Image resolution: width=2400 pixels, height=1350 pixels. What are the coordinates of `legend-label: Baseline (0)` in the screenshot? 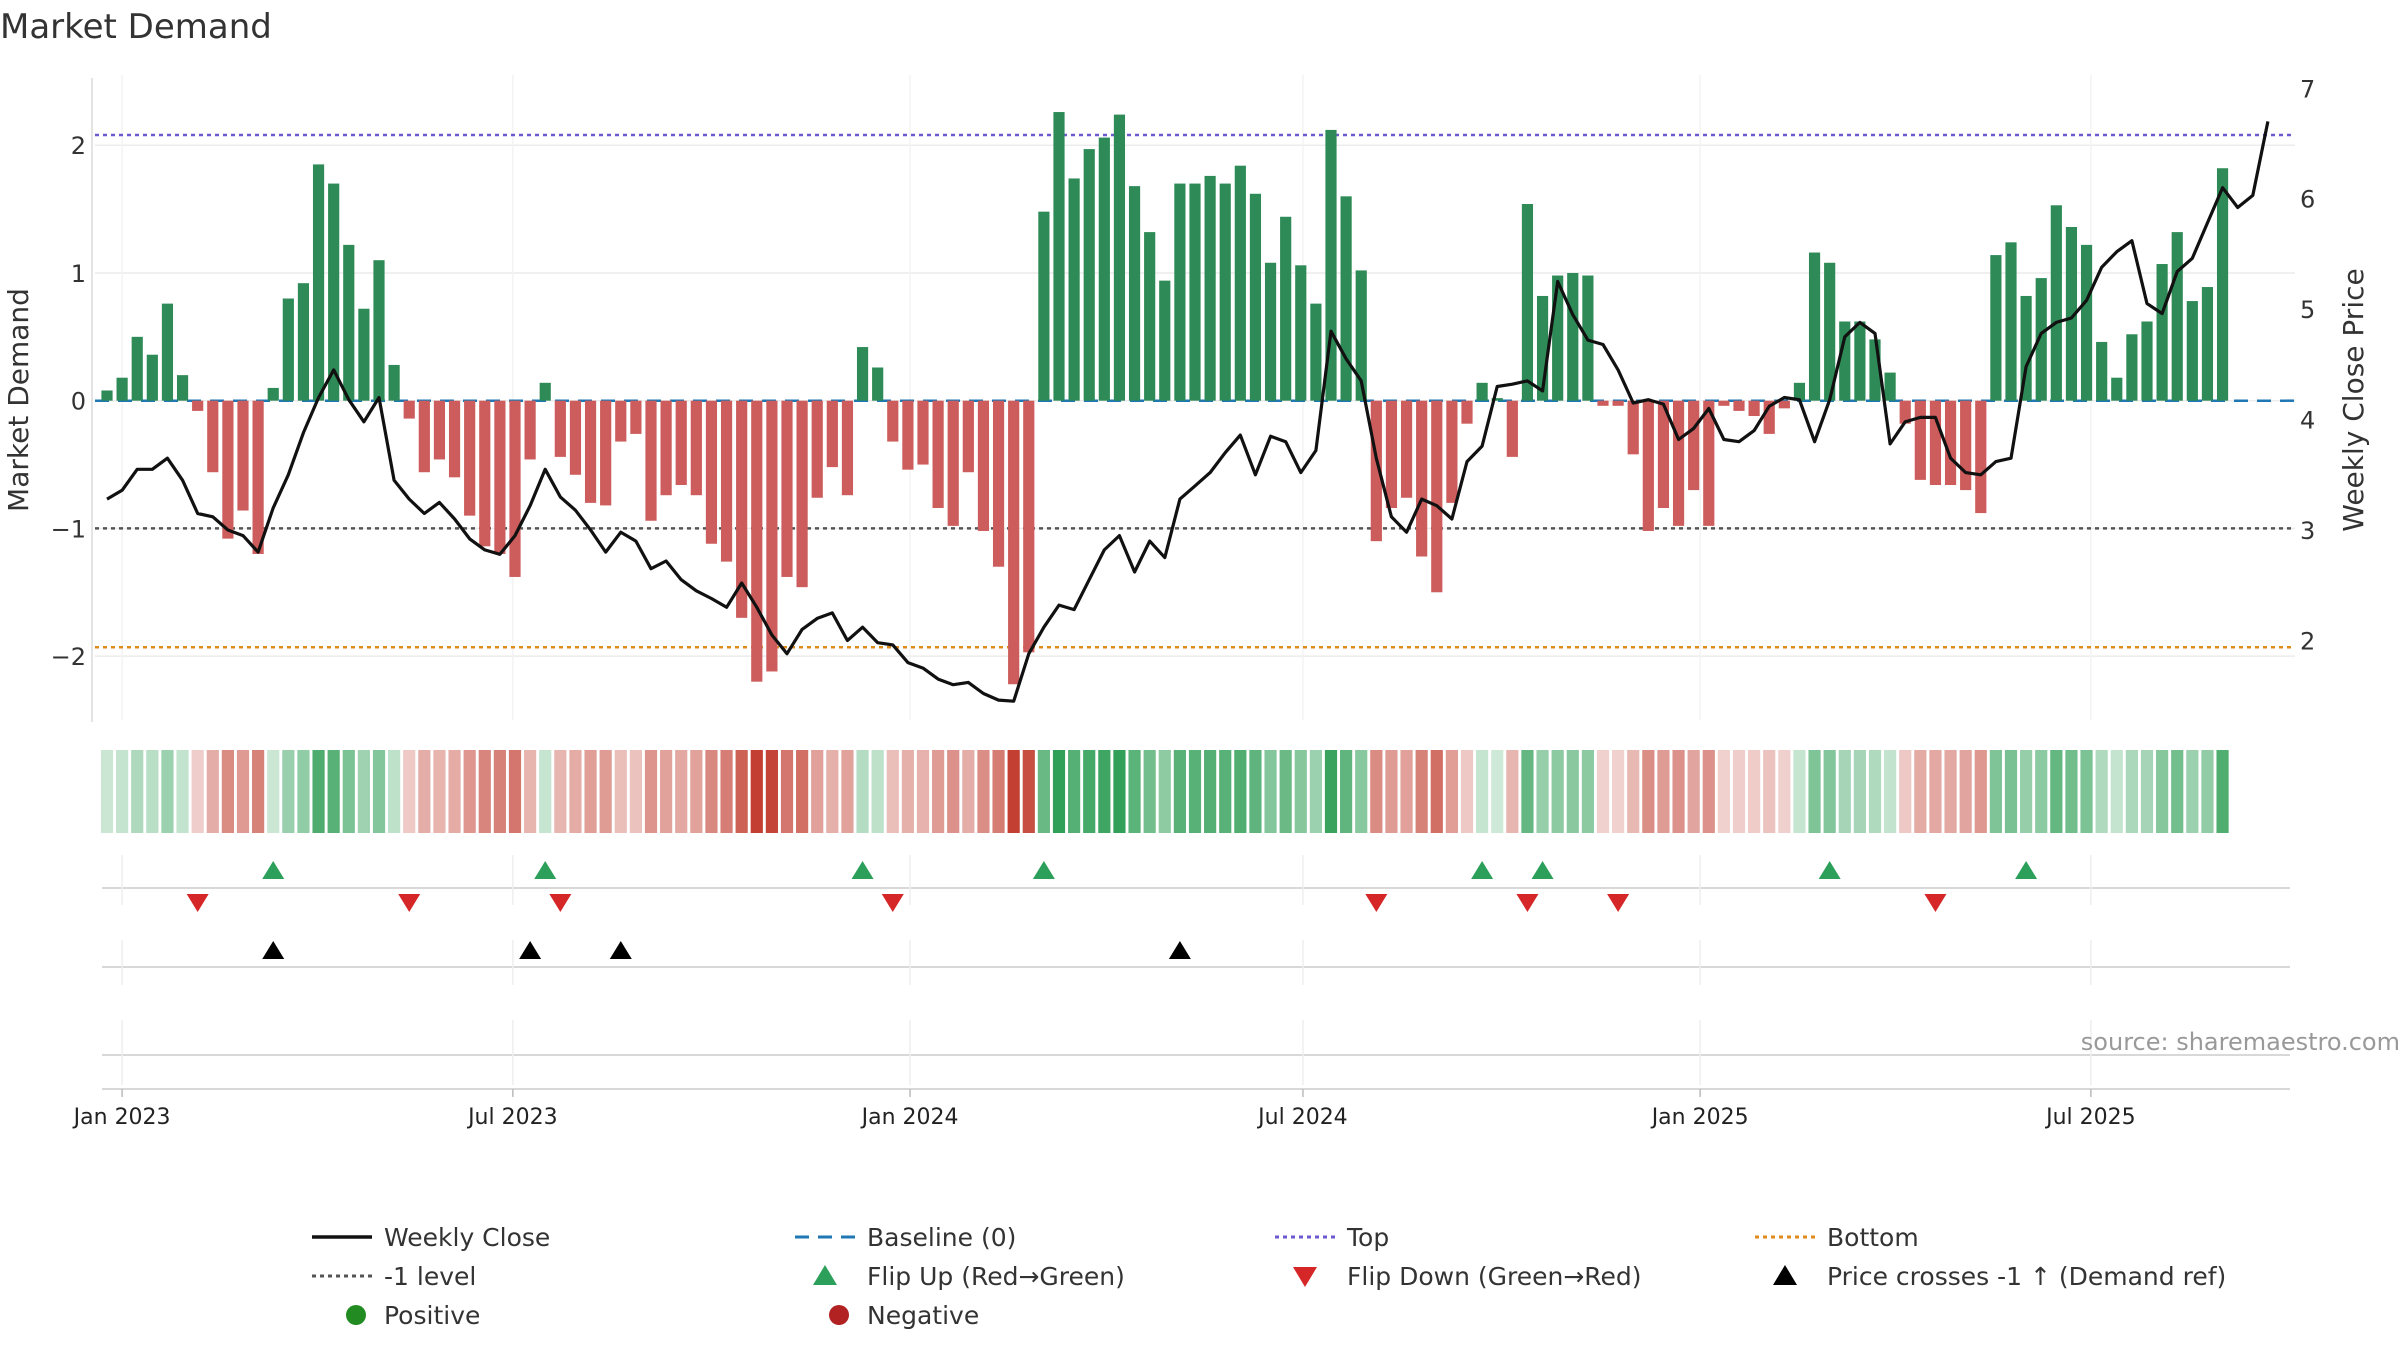 It's located at (941, 1237).